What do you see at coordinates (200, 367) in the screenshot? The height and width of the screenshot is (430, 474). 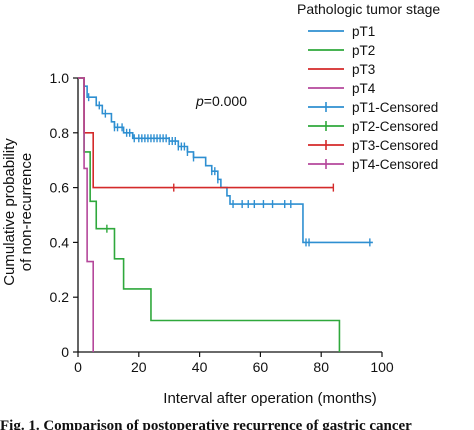 I see `x-tick-label: 40` at bounding box center [200, 367].